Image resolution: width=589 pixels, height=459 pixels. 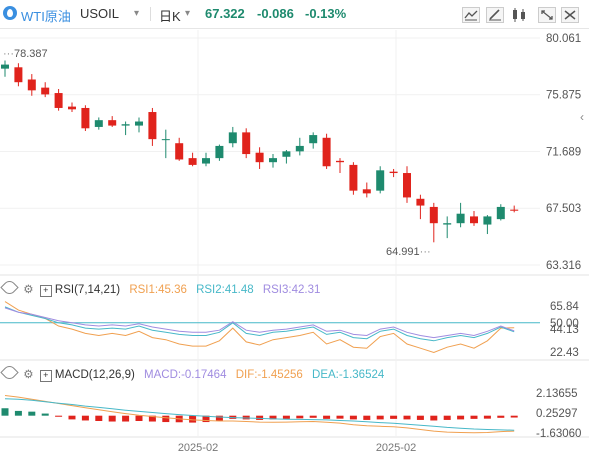 What do you see at coordinates (137, 13) in the screenshot?
I see `chevron-down-icon: ▾` at bounding box center [137, 13].